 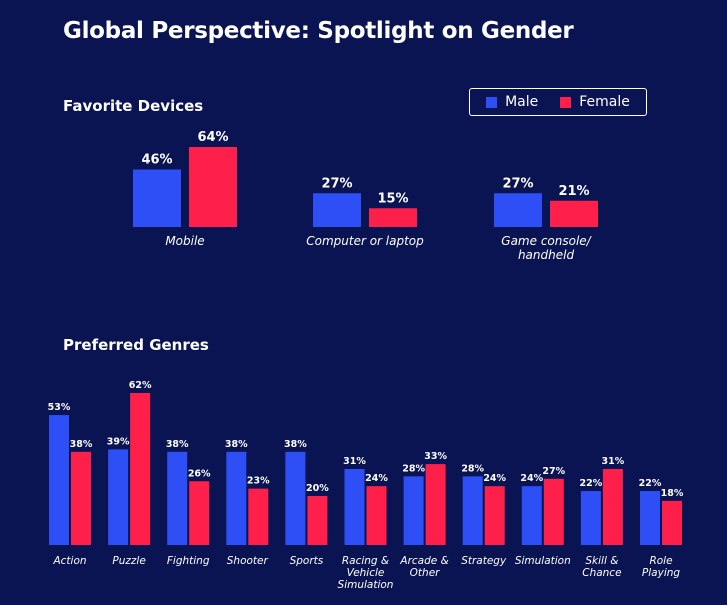 I want to click on category-label-shooter: Shooter, so click(x=248, y=561).